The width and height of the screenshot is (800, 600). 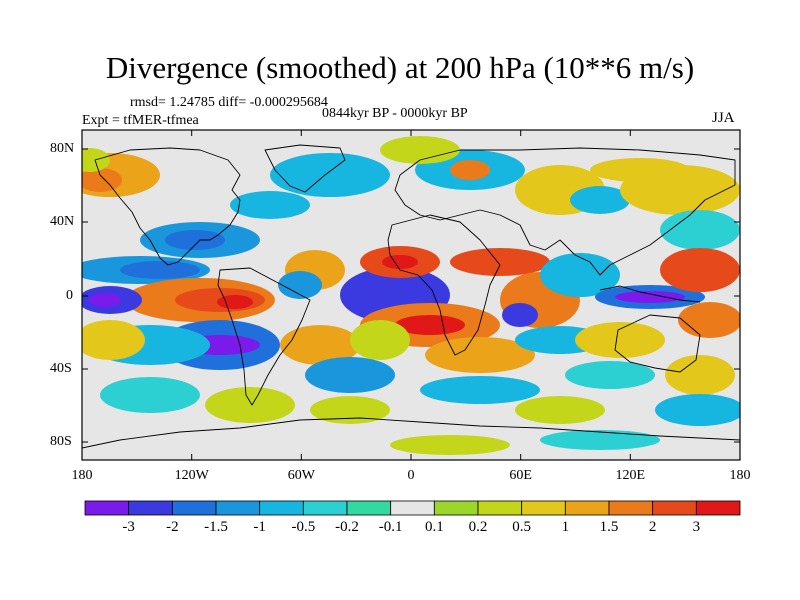 What do you see at coordinates (216, 527) in the screenshot?
I see `colorbar-label: -1.5` at bounding box center [216, 527].